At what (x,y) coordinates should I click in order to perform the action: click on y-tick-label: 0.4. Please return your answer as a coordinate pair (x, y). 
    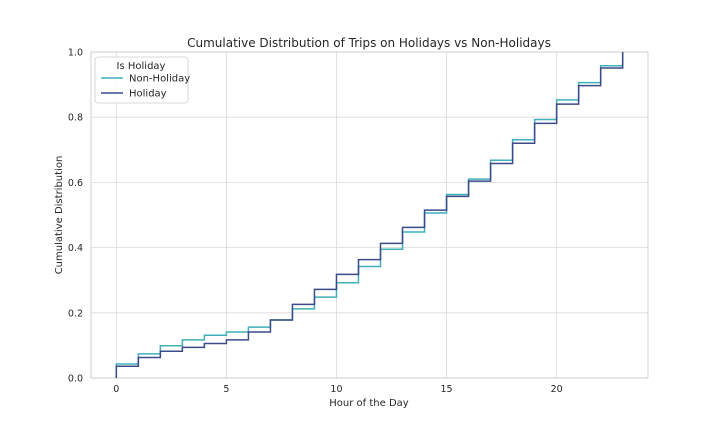
    Looking at the image, I should click on (75, 248).